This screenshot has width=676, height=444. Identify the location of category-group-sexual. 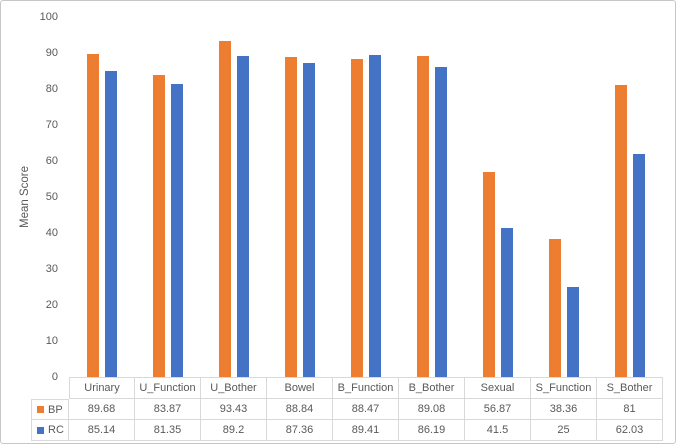
(498, 197).